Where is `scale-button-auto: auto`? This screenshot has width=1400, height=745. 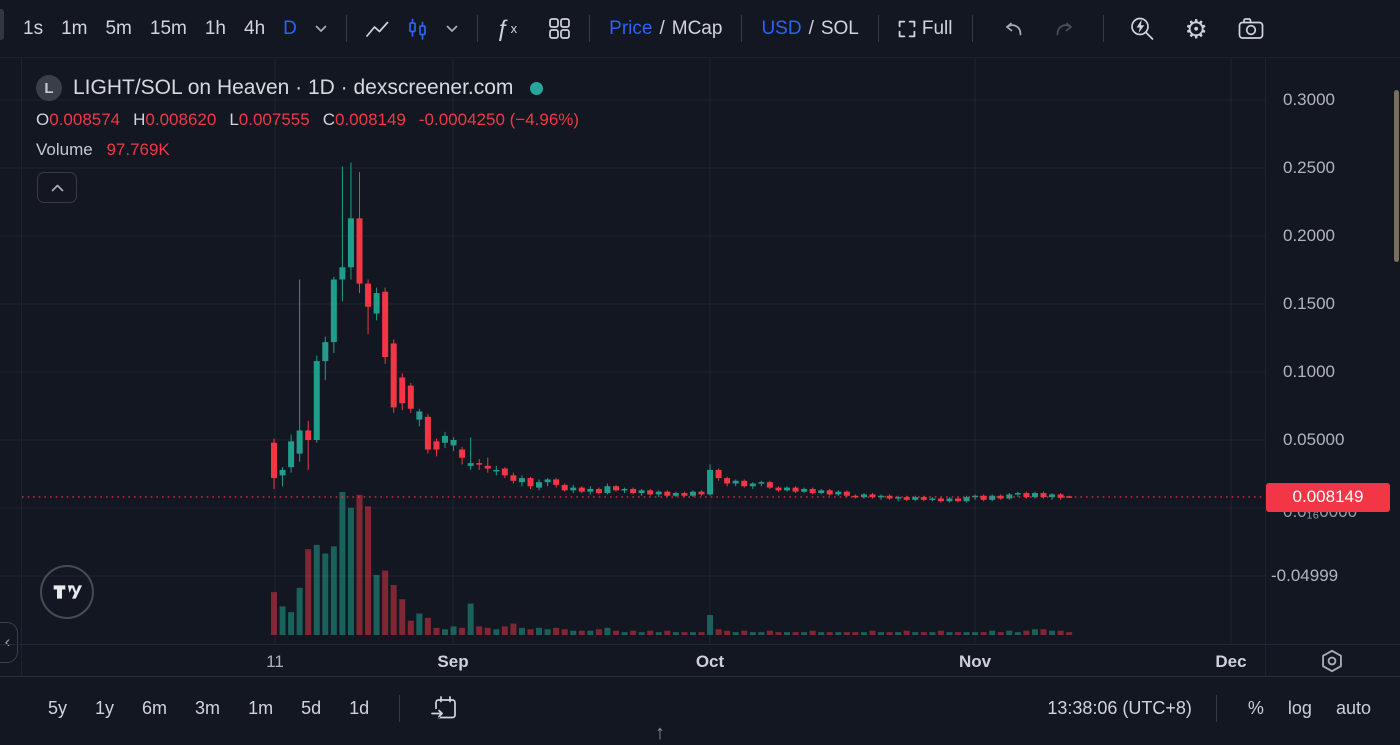 scale-button-auto: auto is located at coordinates (1353, 708).